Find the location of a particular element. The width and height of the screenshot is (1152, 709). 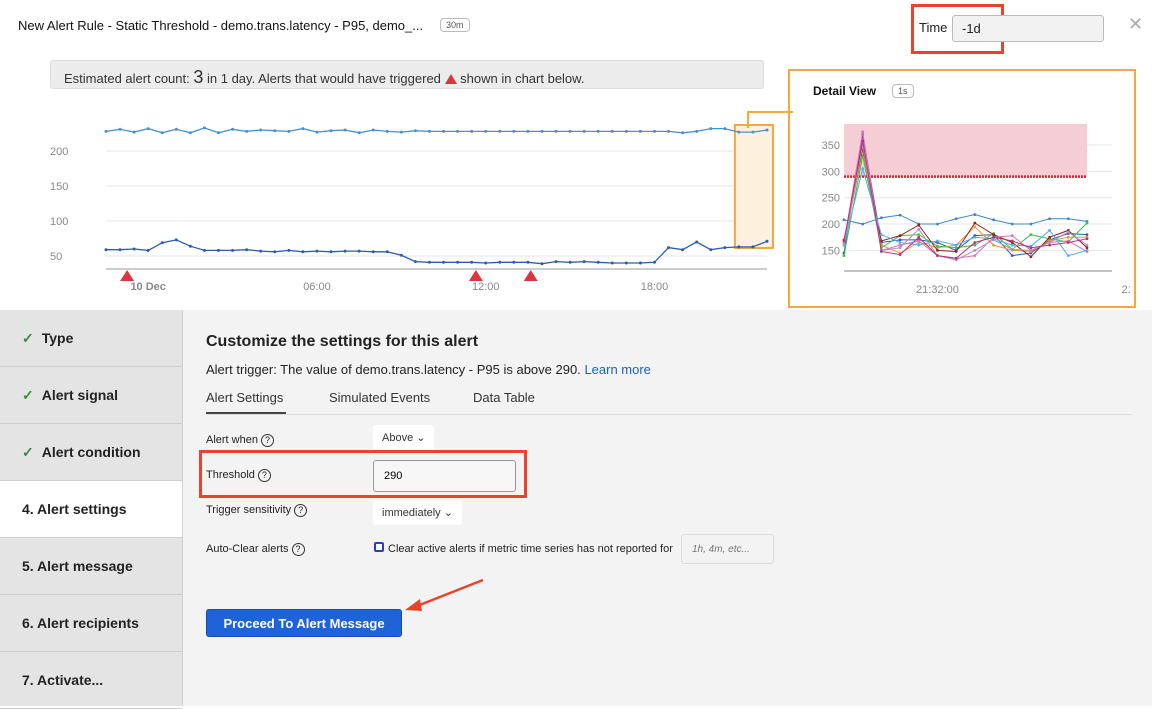

tab-alert-settings: Alert Settings is located at coordinates (245, 397).